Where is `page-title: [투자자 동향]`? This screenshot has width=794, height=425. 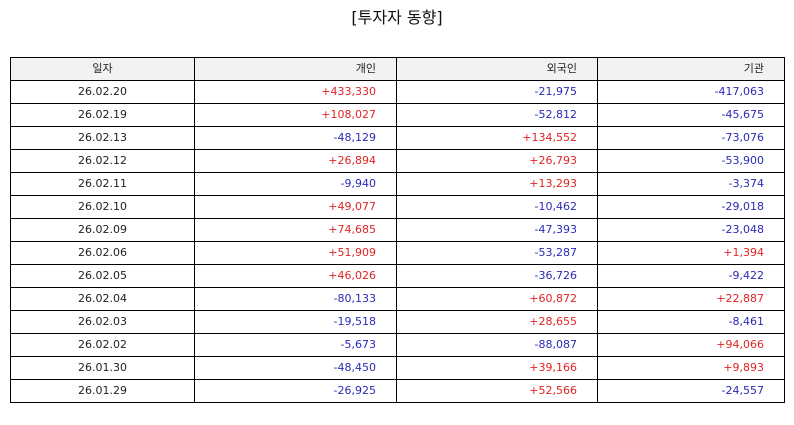
page-title: [투자자 동향] is located at coordinates (397, 17).